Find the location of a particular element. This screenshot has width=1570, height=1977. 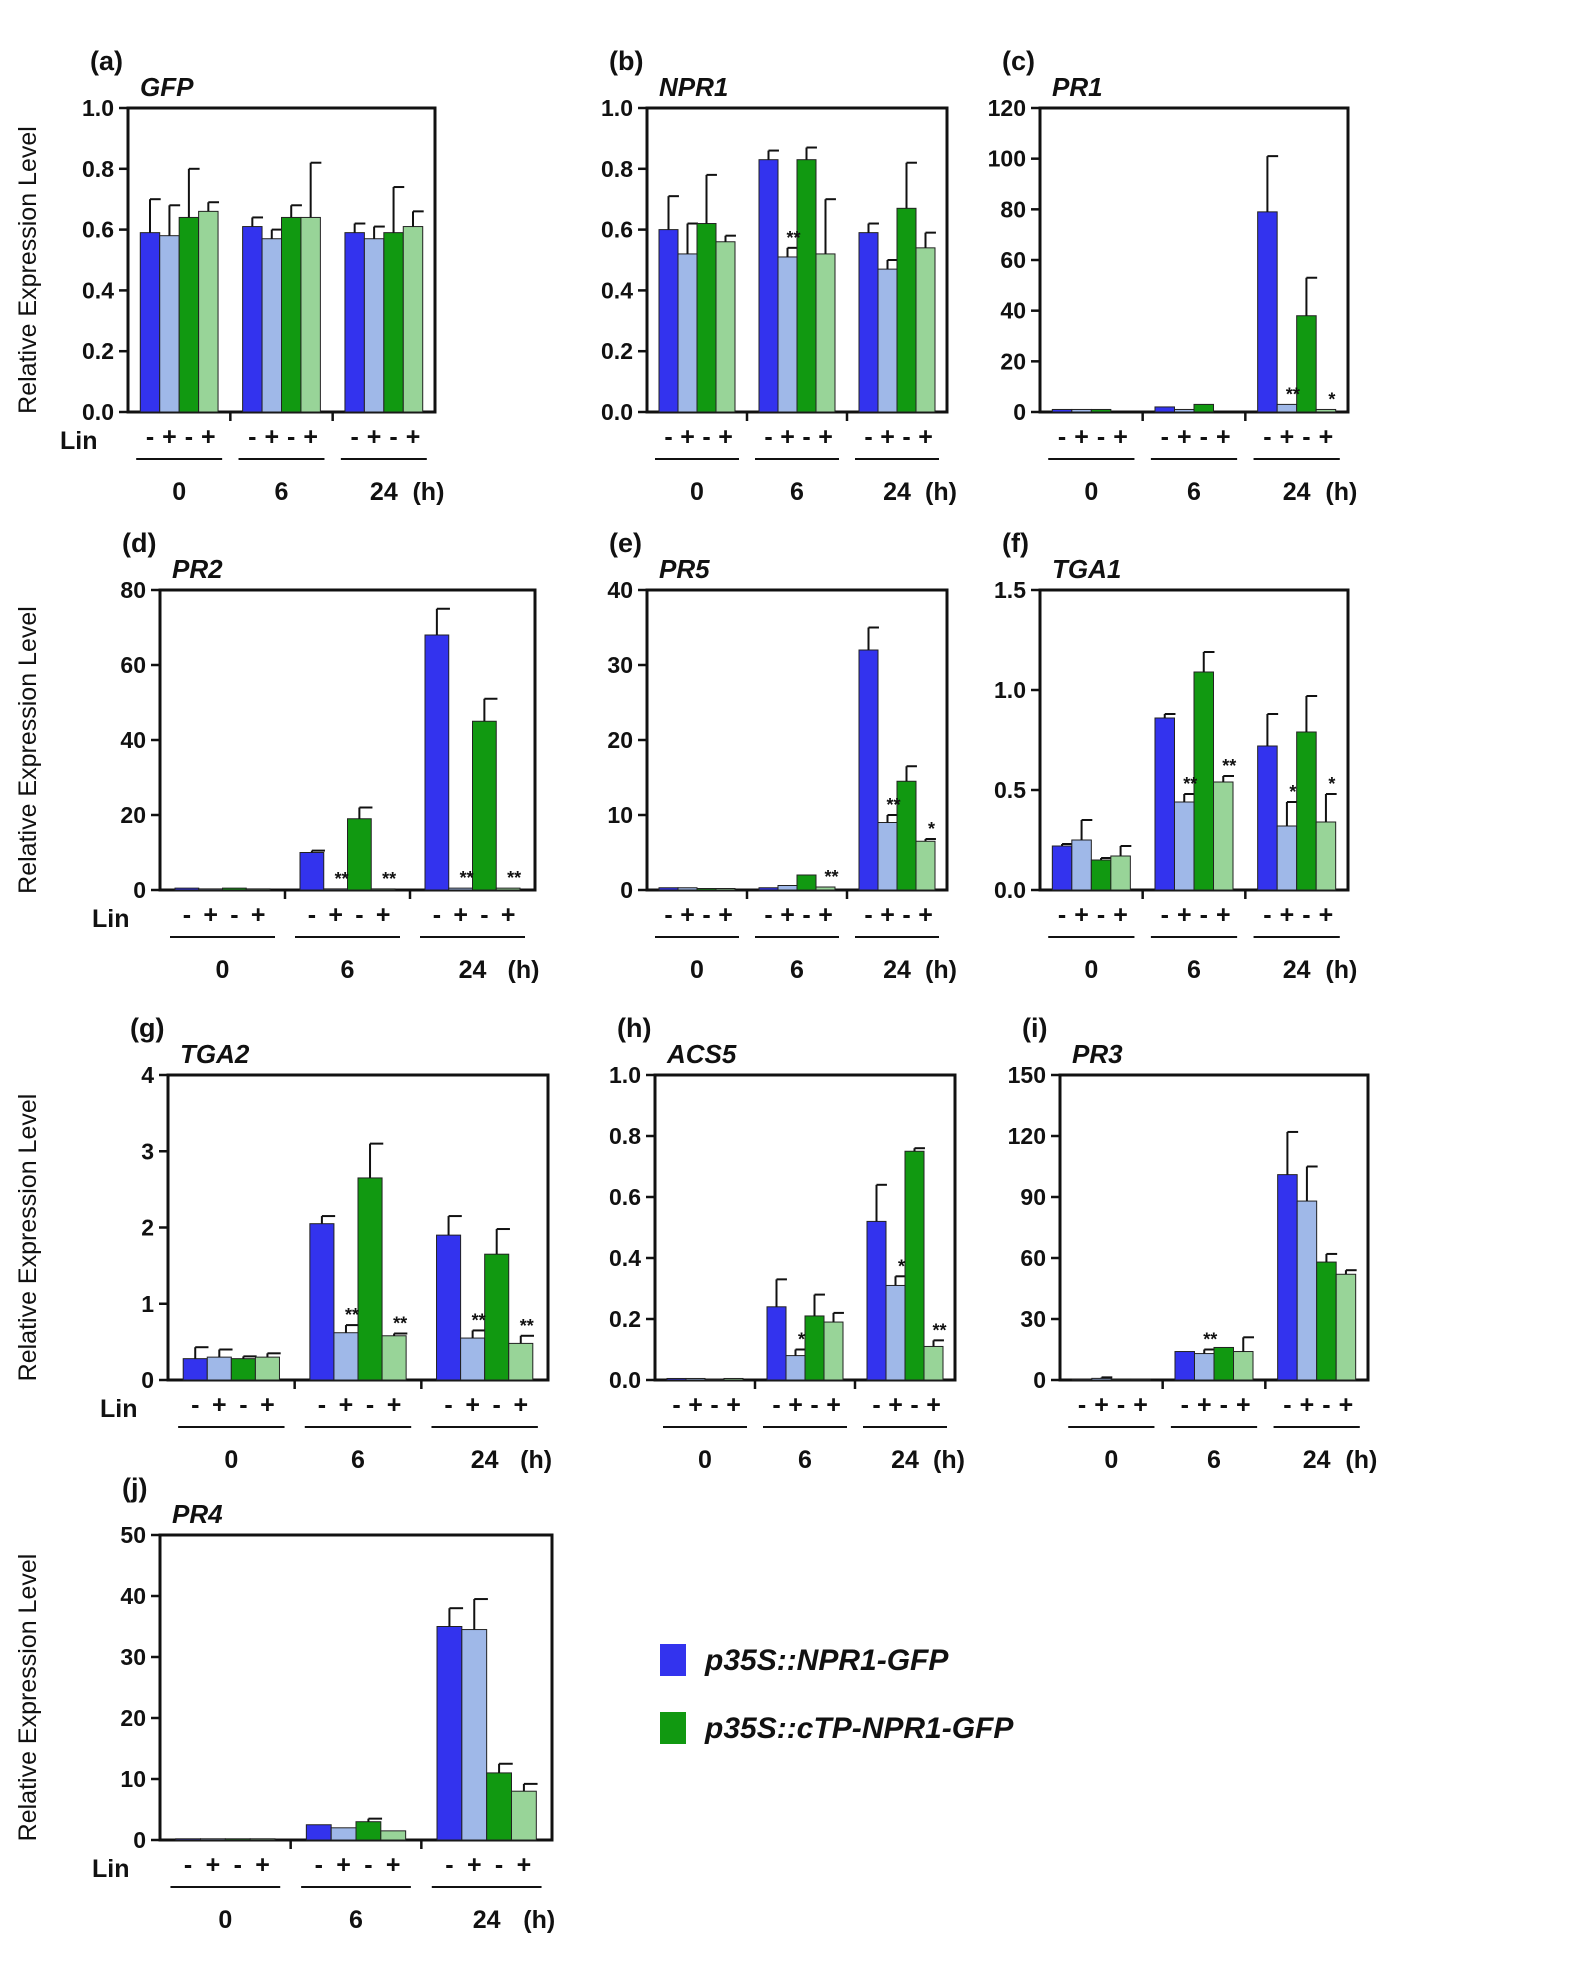

gene-title: PR4 is located at coordinates (197, 1514).